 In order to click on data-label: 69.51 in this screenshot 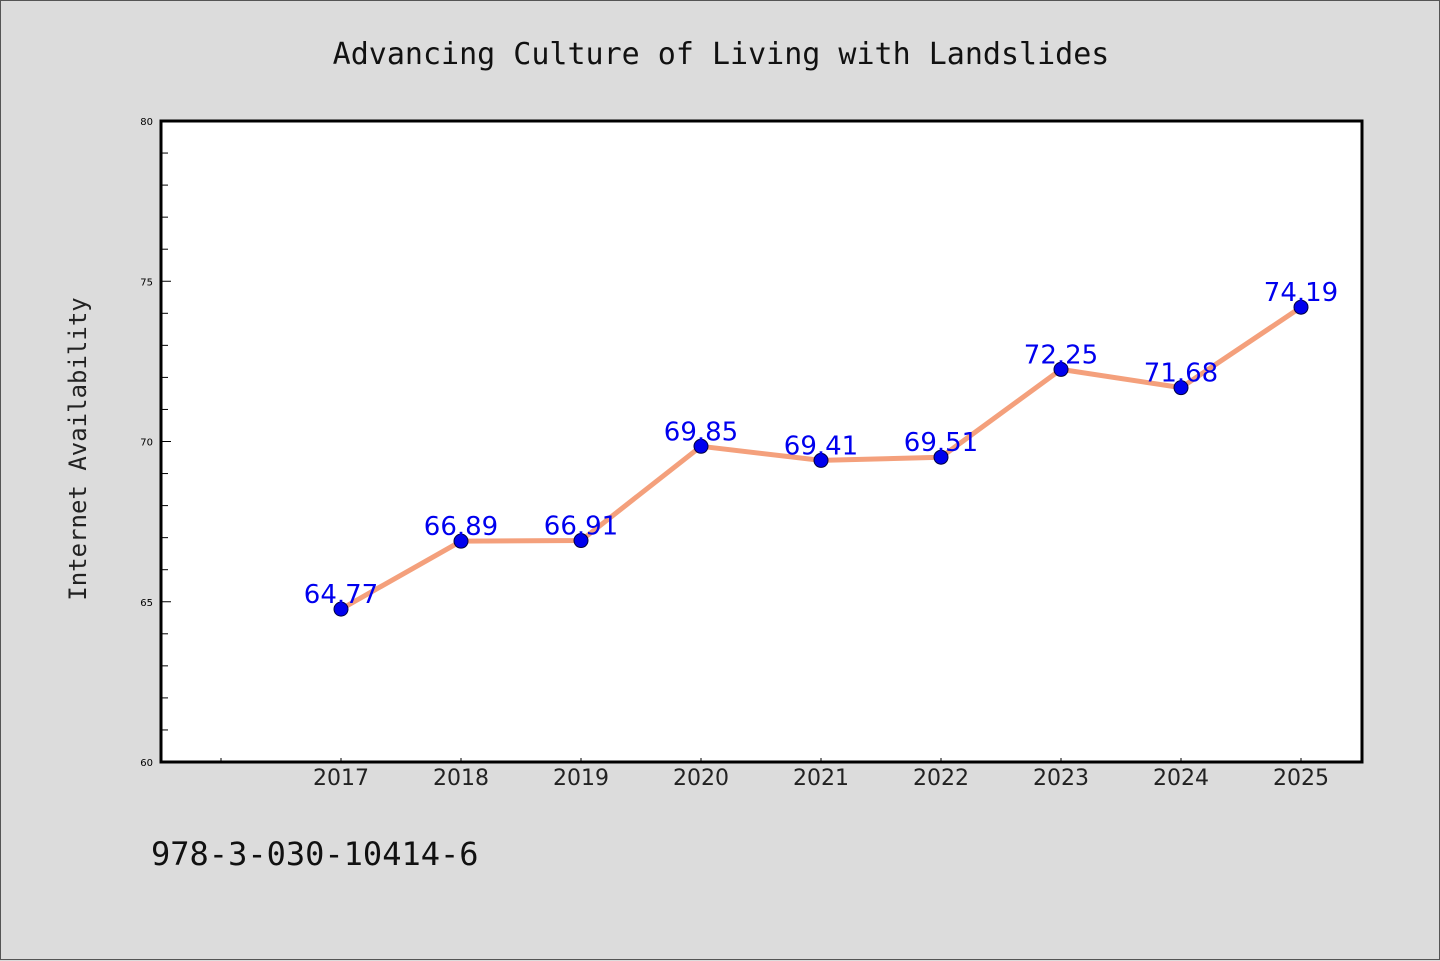, I will do `click(941, 443)`.